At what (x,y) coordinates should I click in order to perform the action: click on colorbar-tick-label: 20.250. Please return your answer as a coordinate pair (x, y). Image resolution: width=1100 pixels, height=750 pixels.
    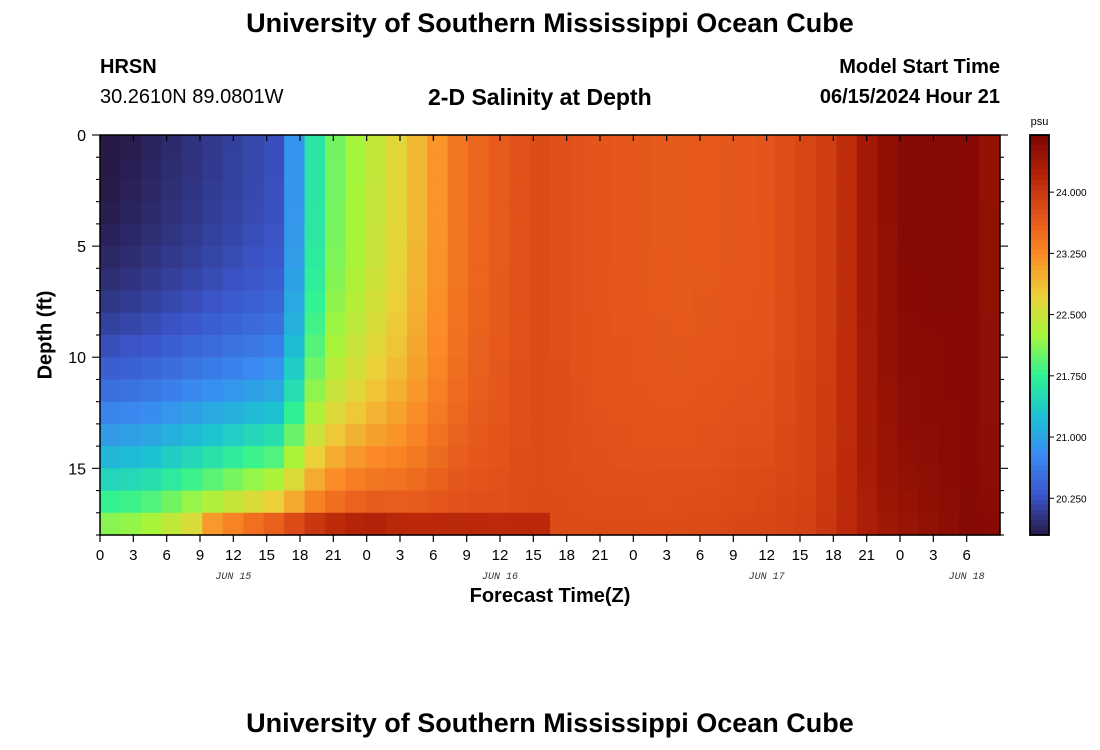
    Looking at the image, I should click on (1071, 499).